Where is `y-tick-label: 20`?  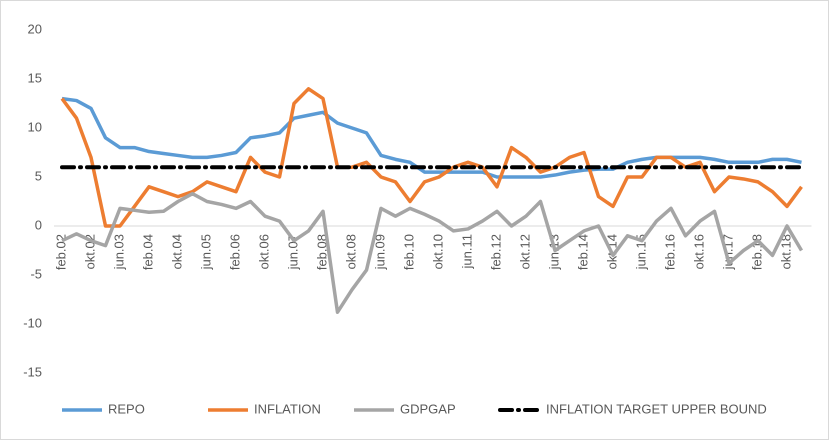 y-tick-label: 20 is located at coordinates (35, 28).